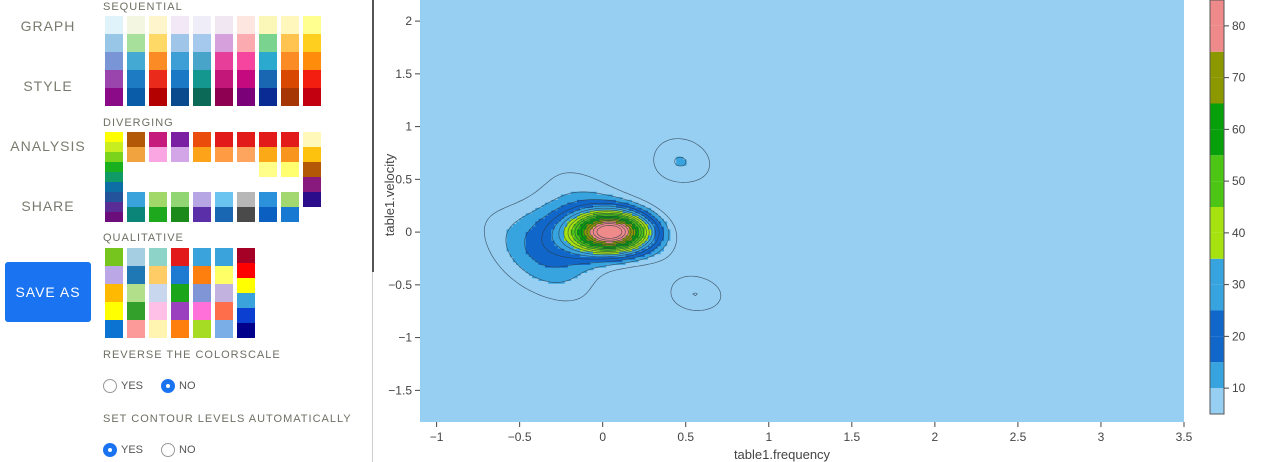 The width and height of the screenshot is (1261, 462). Describe the element at coordinates (48, 206) in the screenshot. I see `nav-share: SHARE` at that location.